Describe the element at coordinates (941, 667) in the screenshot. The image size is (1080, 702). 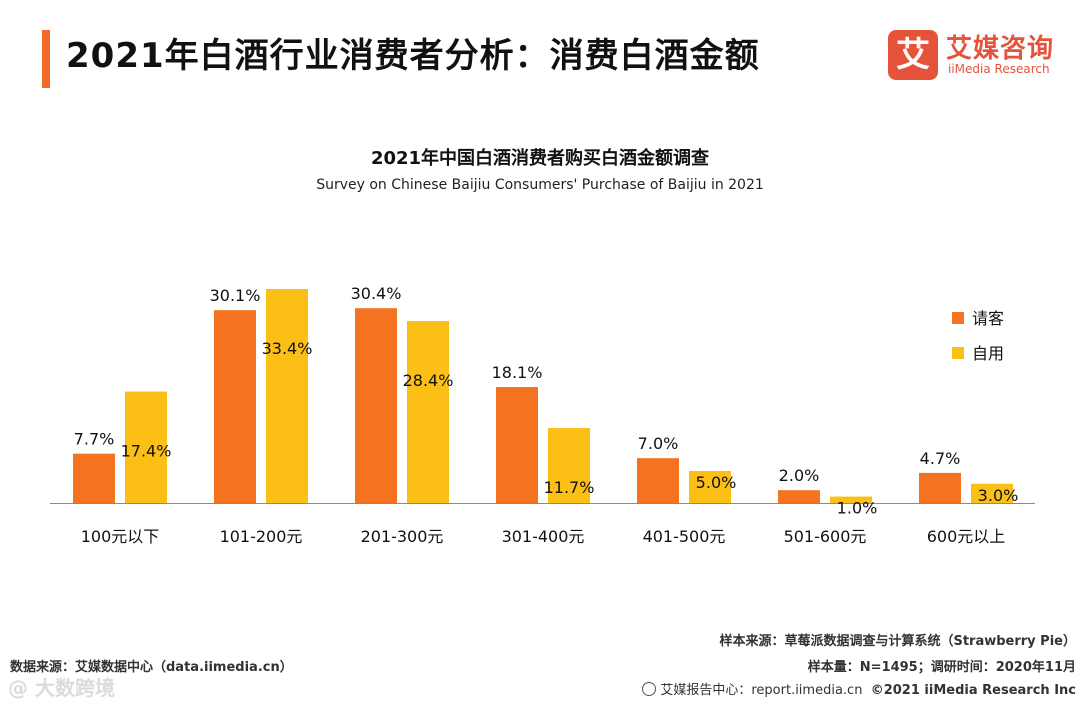
I see `sample-size: 样本量：N=1495；调研时间：2020年11月` at that location.